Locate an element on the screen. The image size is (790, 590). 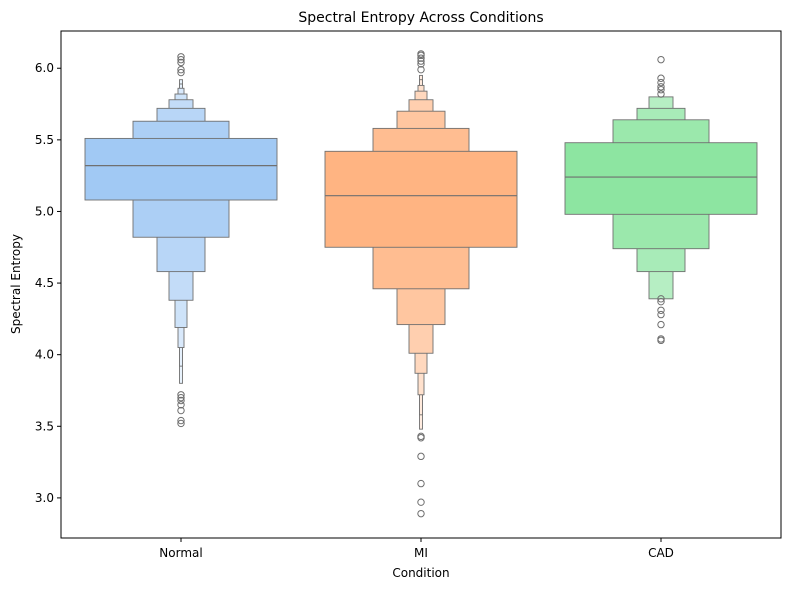
y-axis: 3.0 3.5 4.0 4.5 5.0 5.5 6.0 is located at coordinates (48, 283).